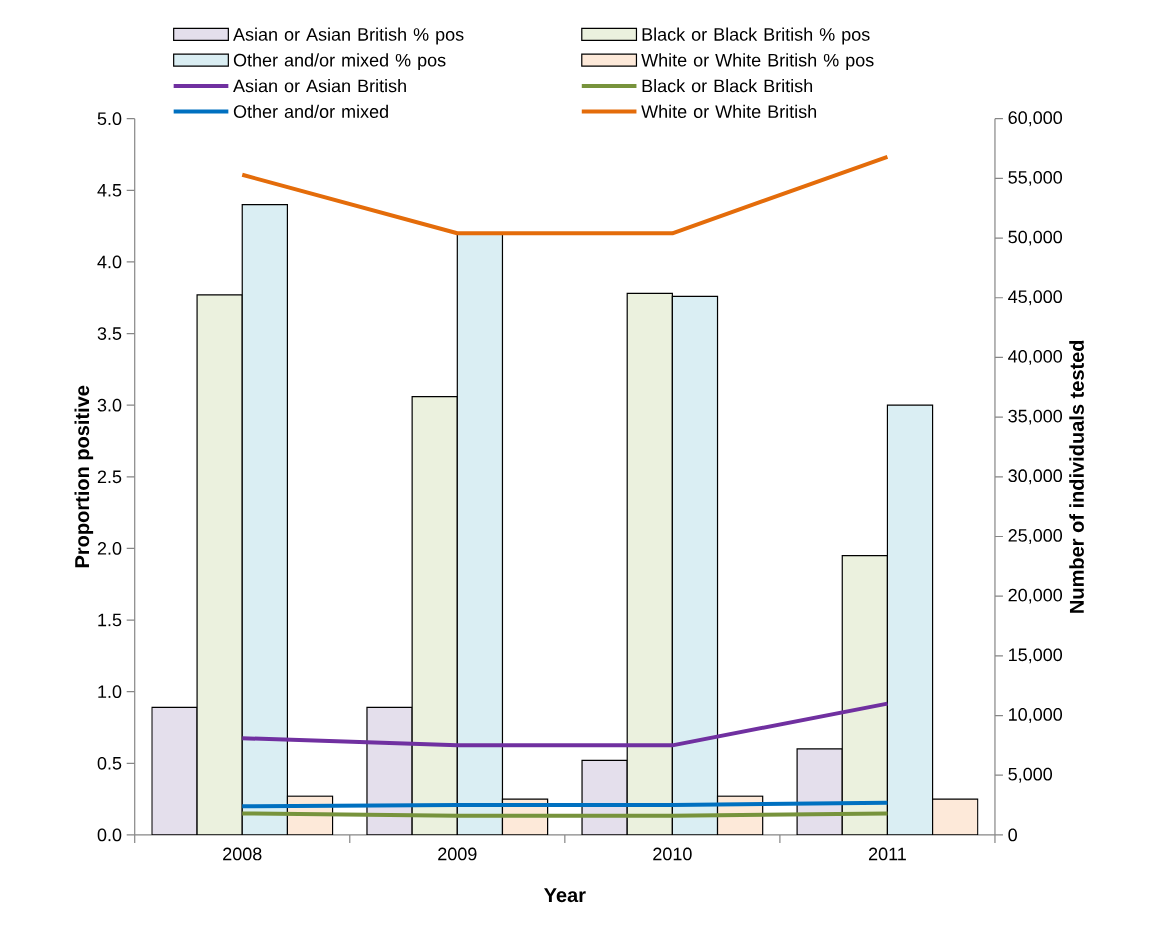 The image size is (1163, 927). I want to click on y2-tick-label: 60,000, so click(1035, 119).